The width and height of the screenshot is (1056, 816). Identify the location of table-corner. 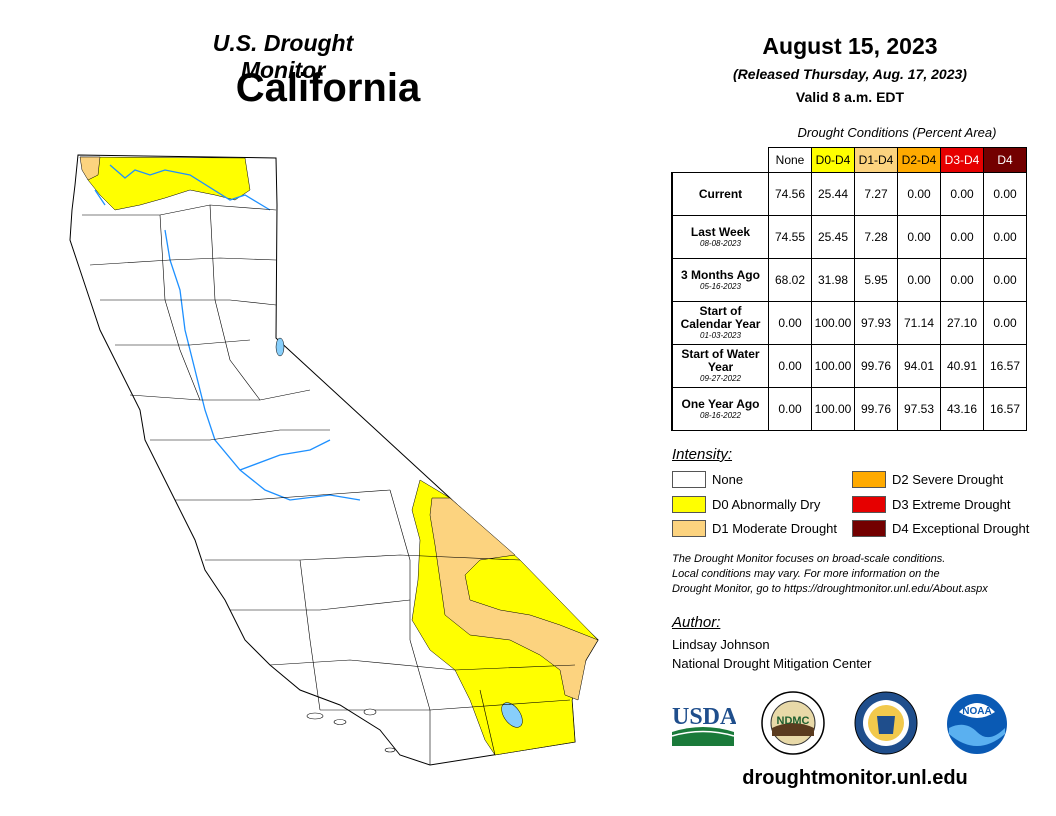
(720, 160).